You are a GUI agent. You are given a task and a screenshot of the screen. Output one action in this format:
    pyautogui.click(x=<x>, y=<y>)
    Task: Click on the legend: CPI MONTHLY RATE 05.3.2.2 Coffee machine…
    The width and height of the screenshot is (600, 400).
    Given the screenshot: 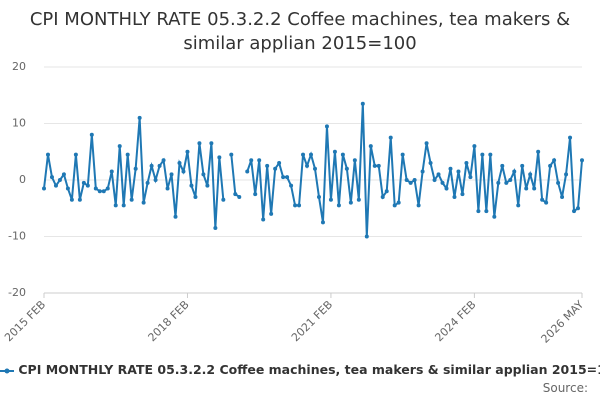 What is the action you would take?
    pyautogui.click(x=300, y=369)
    